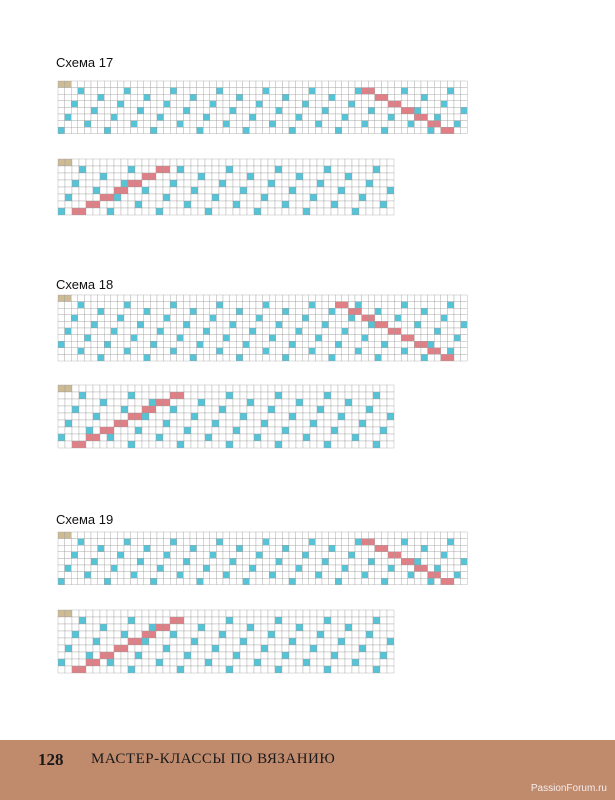 The width and height of the screenshot is (615, 800). Describe the element at coordinates (226, 641) in the screenshot. I see `scheme-19-lower-chart` at that location.